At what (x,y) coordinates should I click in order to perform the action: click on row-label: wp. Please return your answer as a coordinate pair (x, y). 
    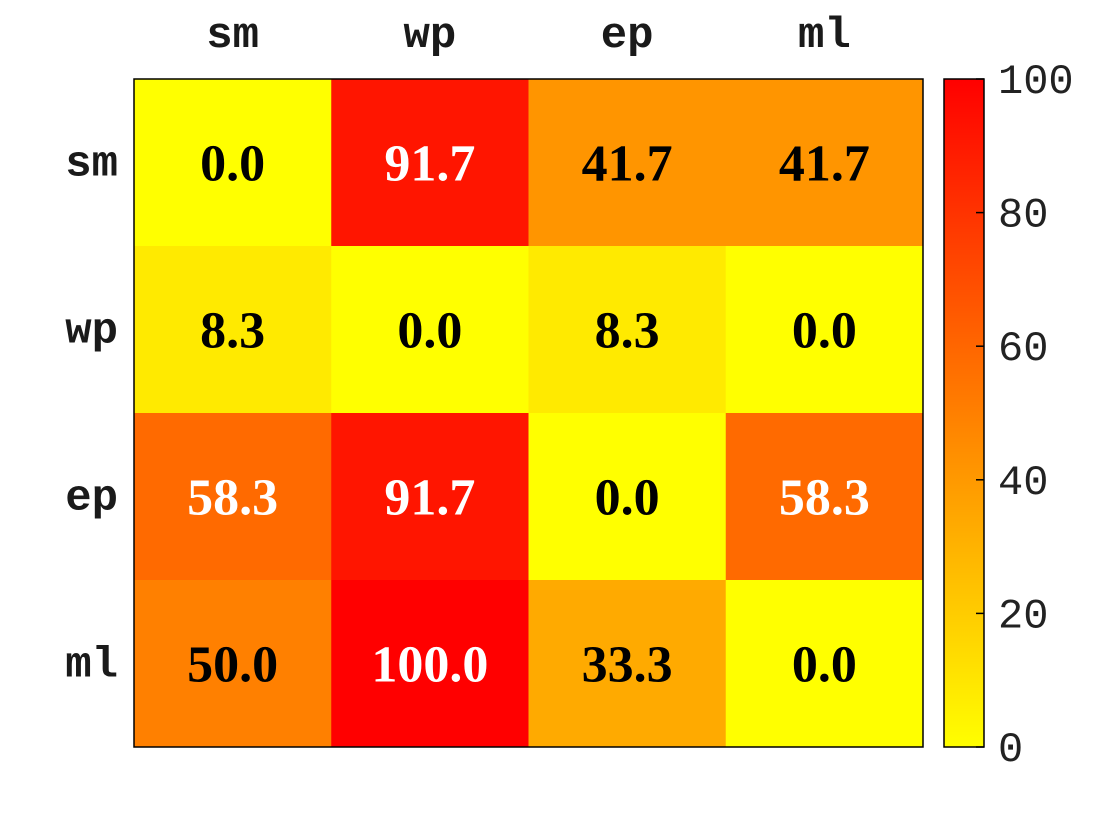
    Looking at the image, I should click on (91, 332).